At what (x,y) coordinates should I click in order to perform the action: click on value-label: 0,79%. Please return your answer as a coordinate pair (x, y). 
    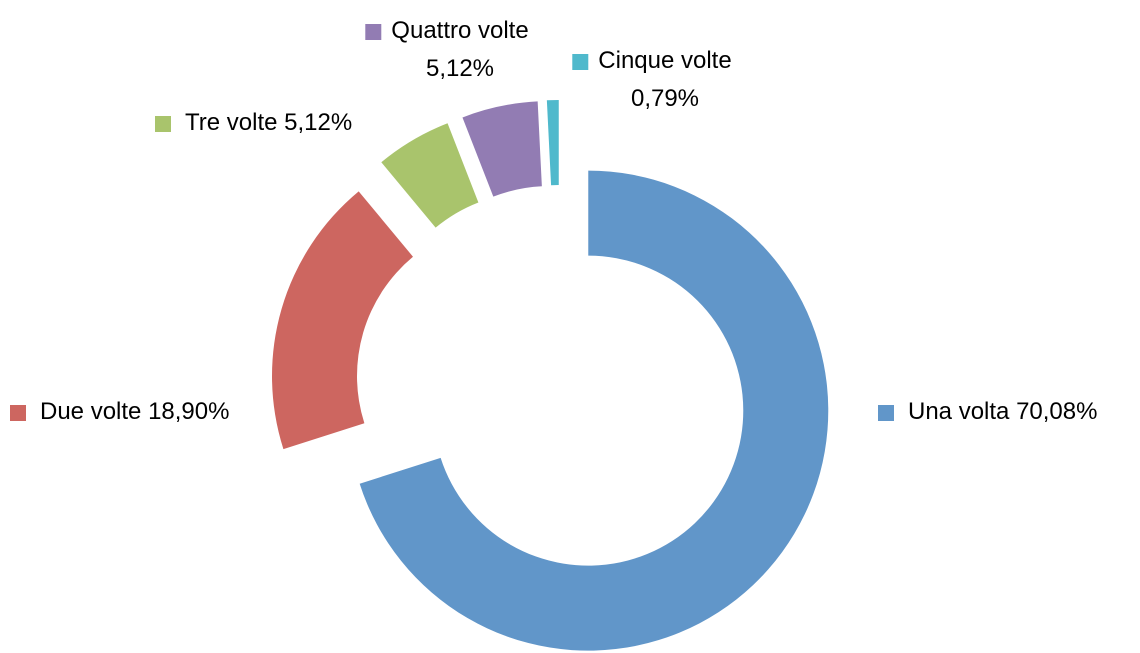
    Looking at the image, I should click on (665, 98).